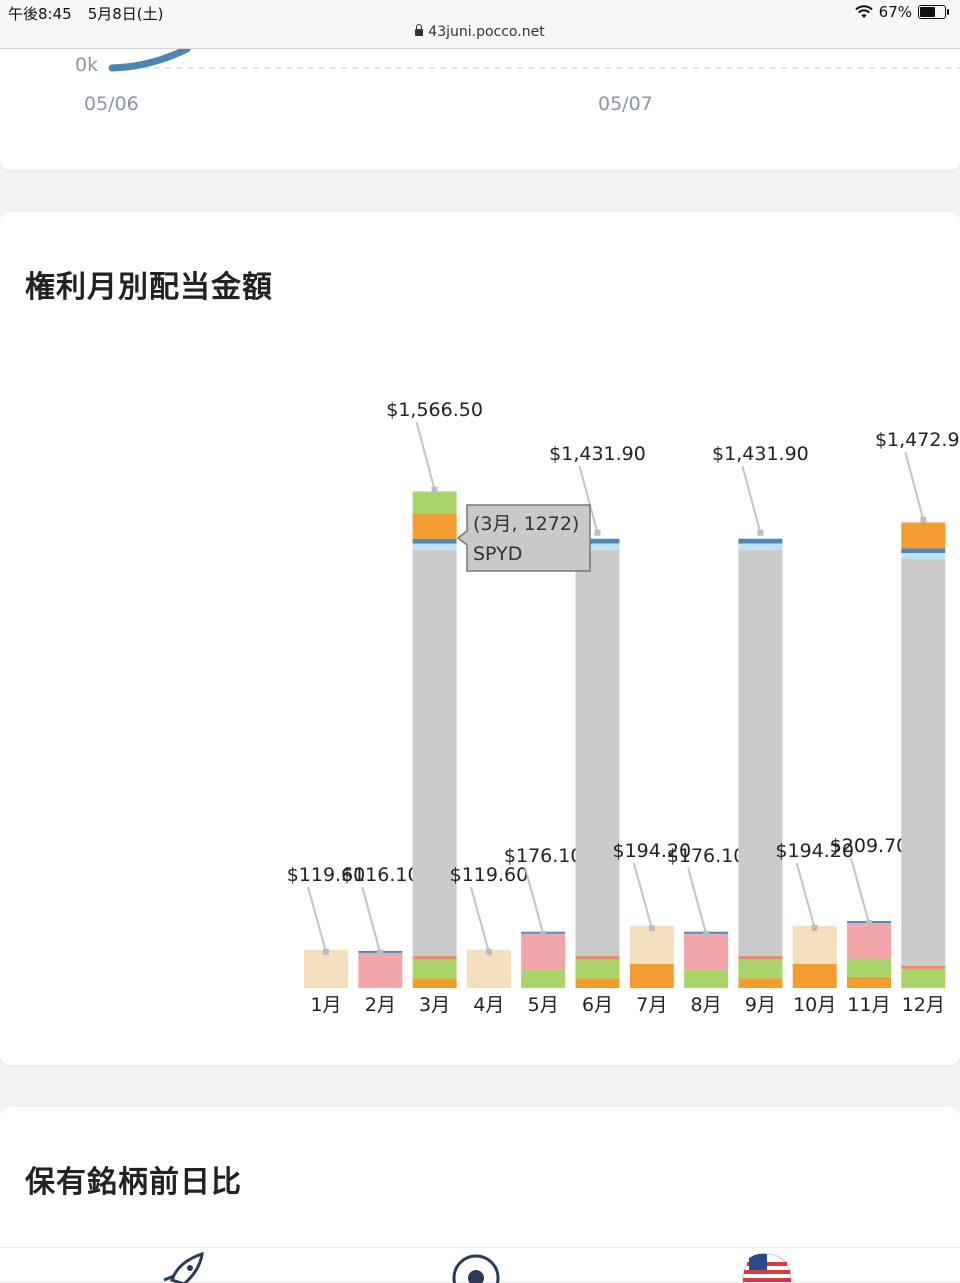  What do you see at coordinates (380, 875) in the screenshot?
I see `data-label: $116.10` at bounding box center [380, 875].